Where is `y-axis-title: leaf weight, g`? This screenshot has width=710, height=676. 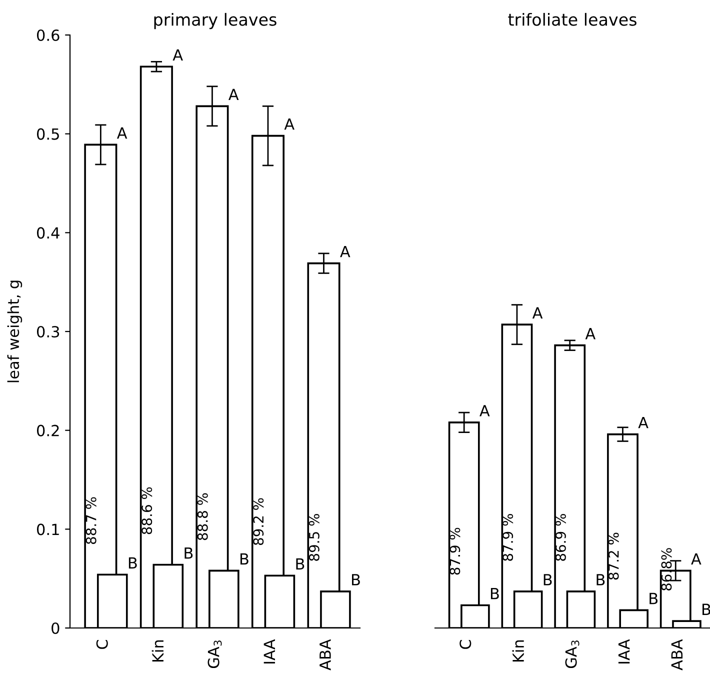
y-axis-title: leaf weight, g is located at coordinates (14, 331).